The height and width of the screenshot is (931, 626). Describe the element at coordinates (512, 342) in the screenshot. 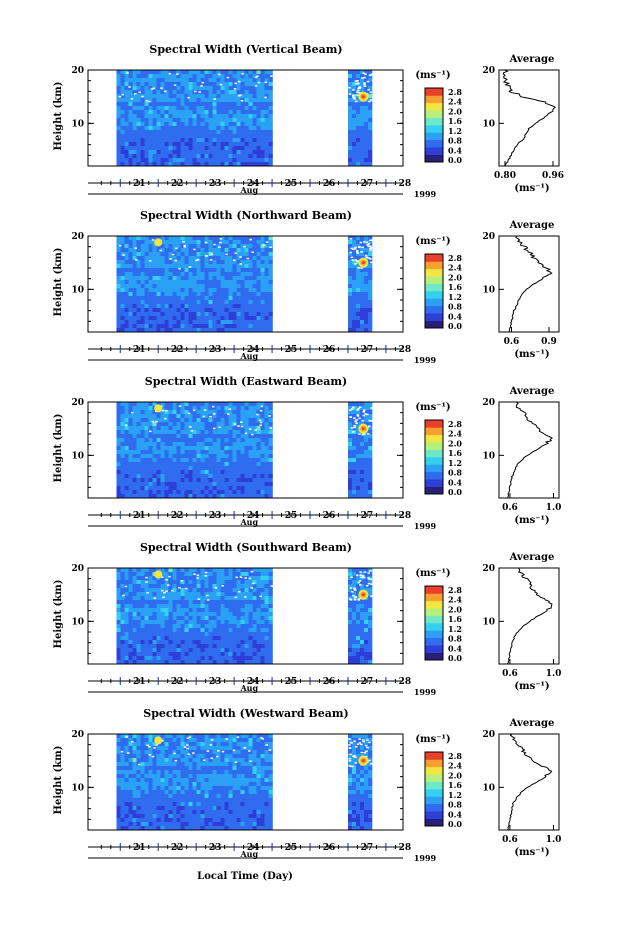

I see `profile-x-tick-label: 0.6` at that location.